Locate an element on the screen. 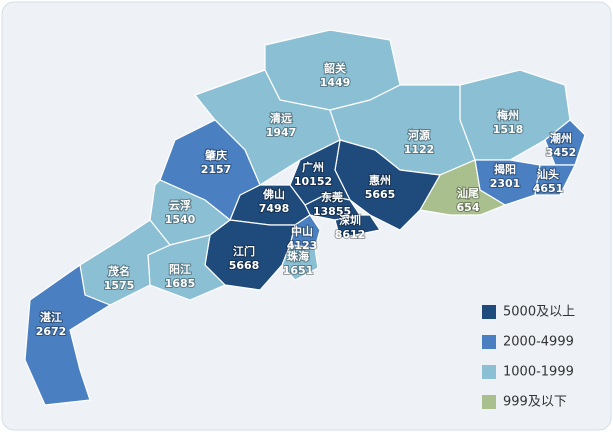 The height and width of the screenshot is (432, 613). region-name: 广州 is located at coordinates (313, 167).